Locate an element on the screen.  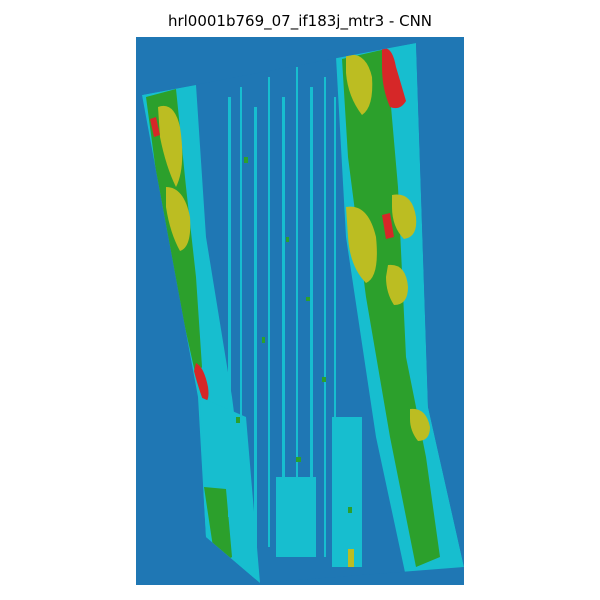
figure-title: hrl0001b769_07_if183j_mtr3 - CNN is located at coordinates (300, 21).